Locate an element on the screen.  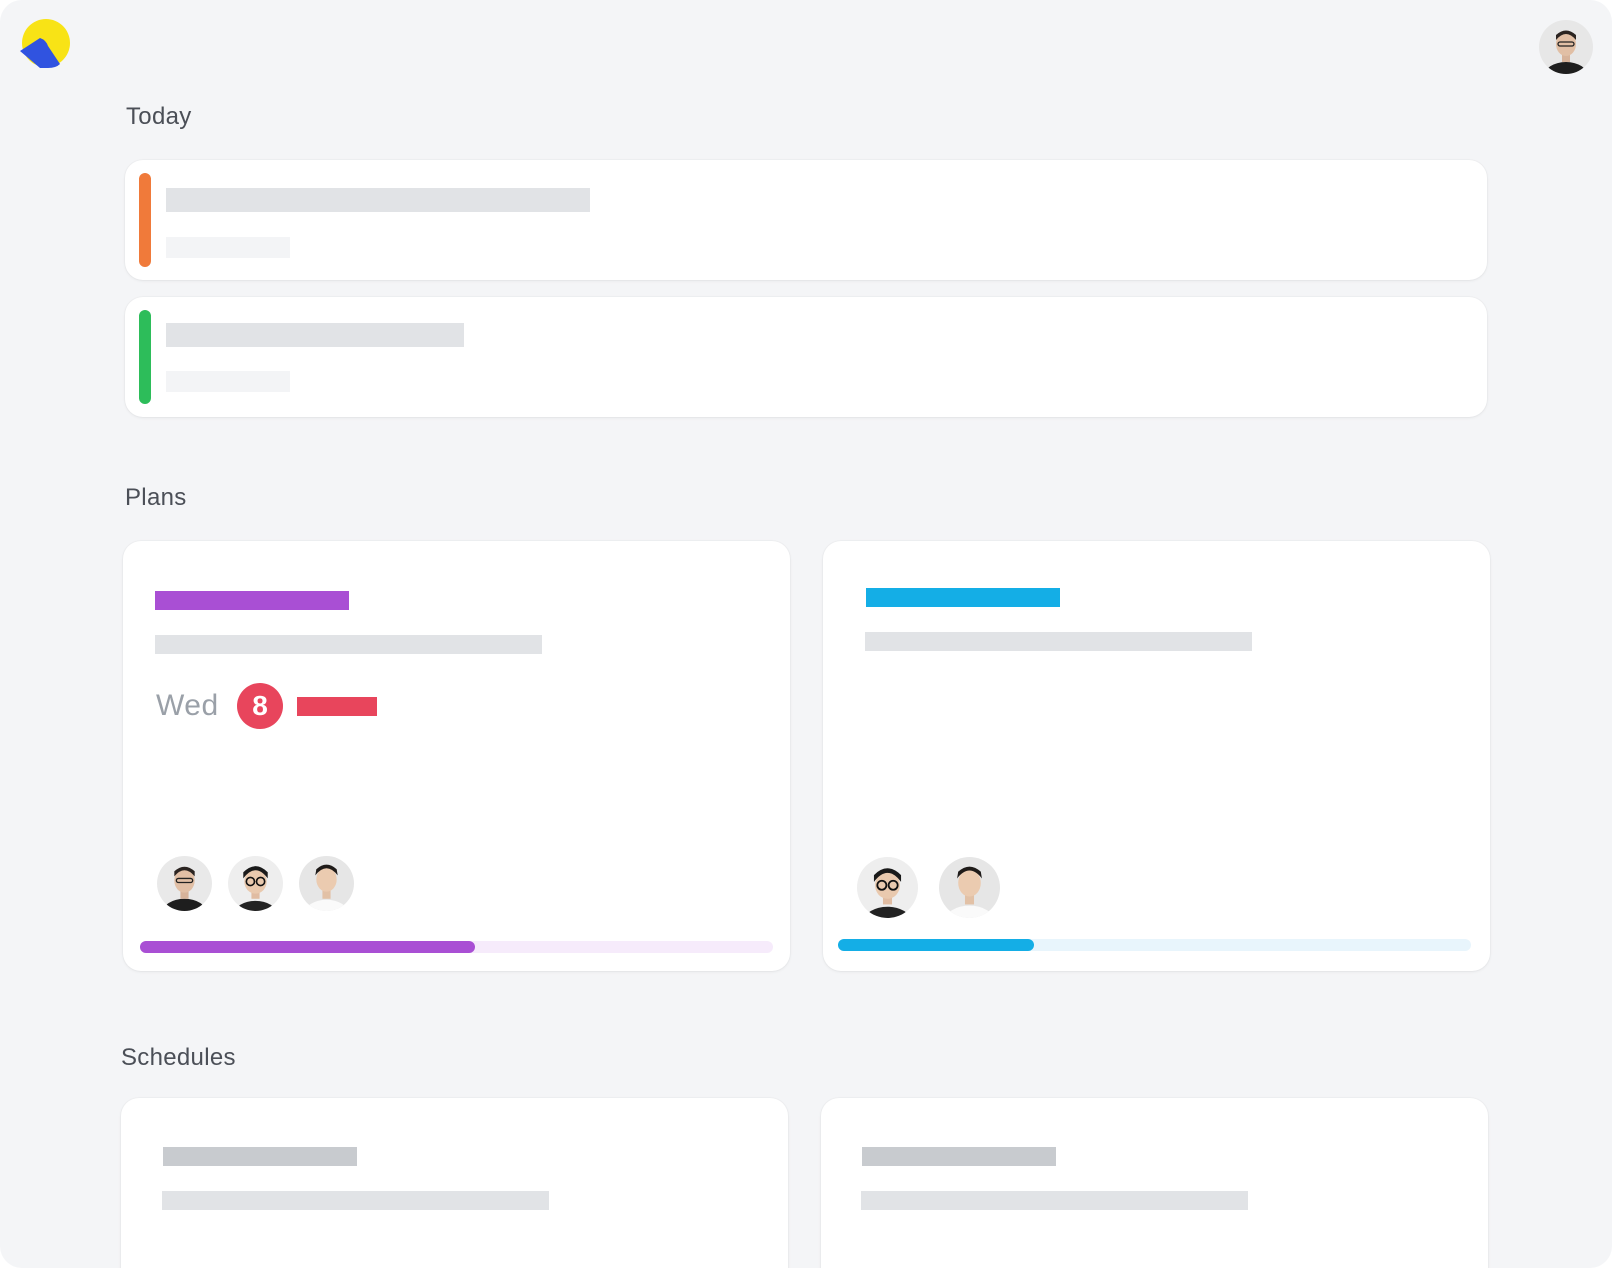
avatar-man-dark-shirt is located at coordinates (184, 883).